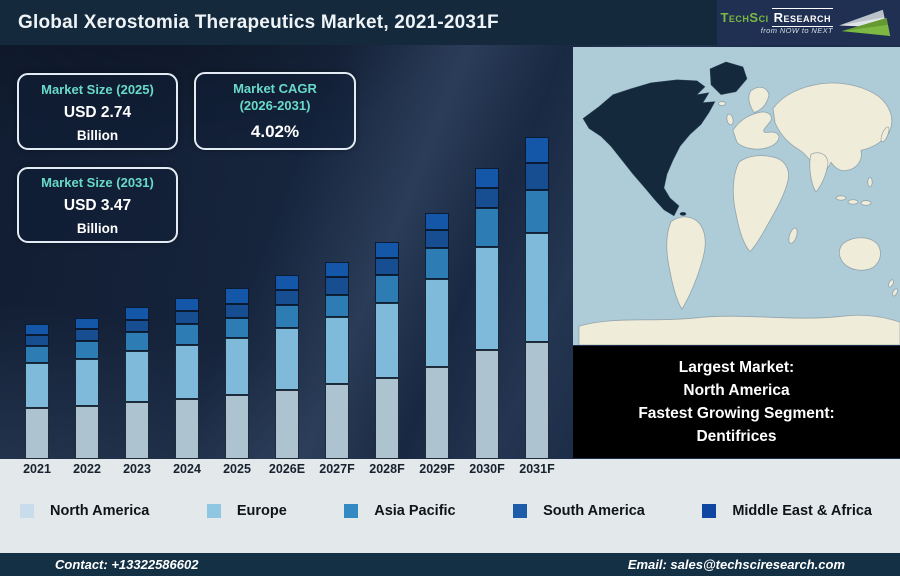  I want to click on bar-2030F, so click(487, 313).